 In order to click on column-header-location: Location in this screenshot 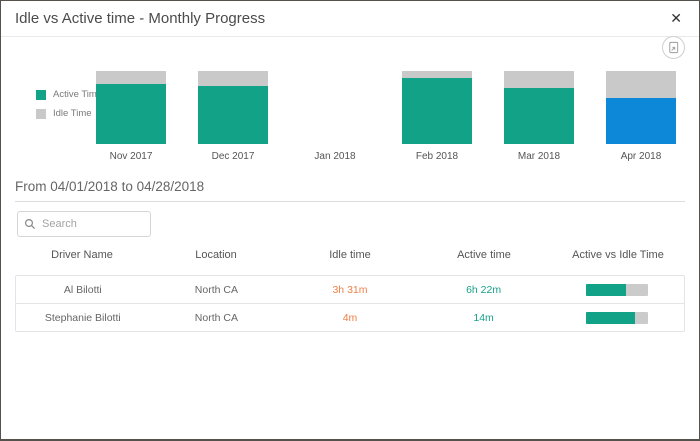, I will do `click(216, 255)`.